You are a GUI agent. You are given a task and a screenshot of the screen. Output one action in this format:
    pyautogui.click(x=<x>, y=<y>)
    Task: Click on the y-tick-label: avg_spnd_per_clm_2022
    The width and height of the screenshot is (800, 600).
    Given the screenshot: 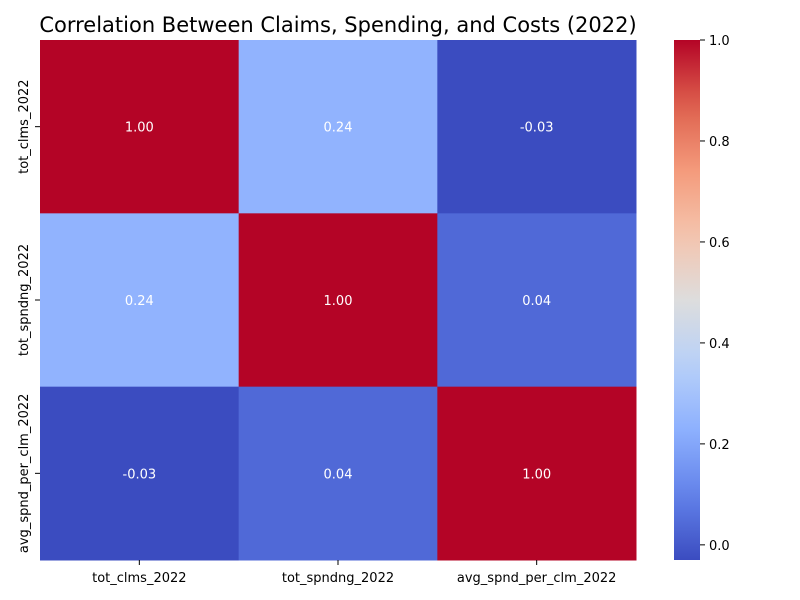 What is the action you would take?
    pyautogui.click(x=24, y=474)
    